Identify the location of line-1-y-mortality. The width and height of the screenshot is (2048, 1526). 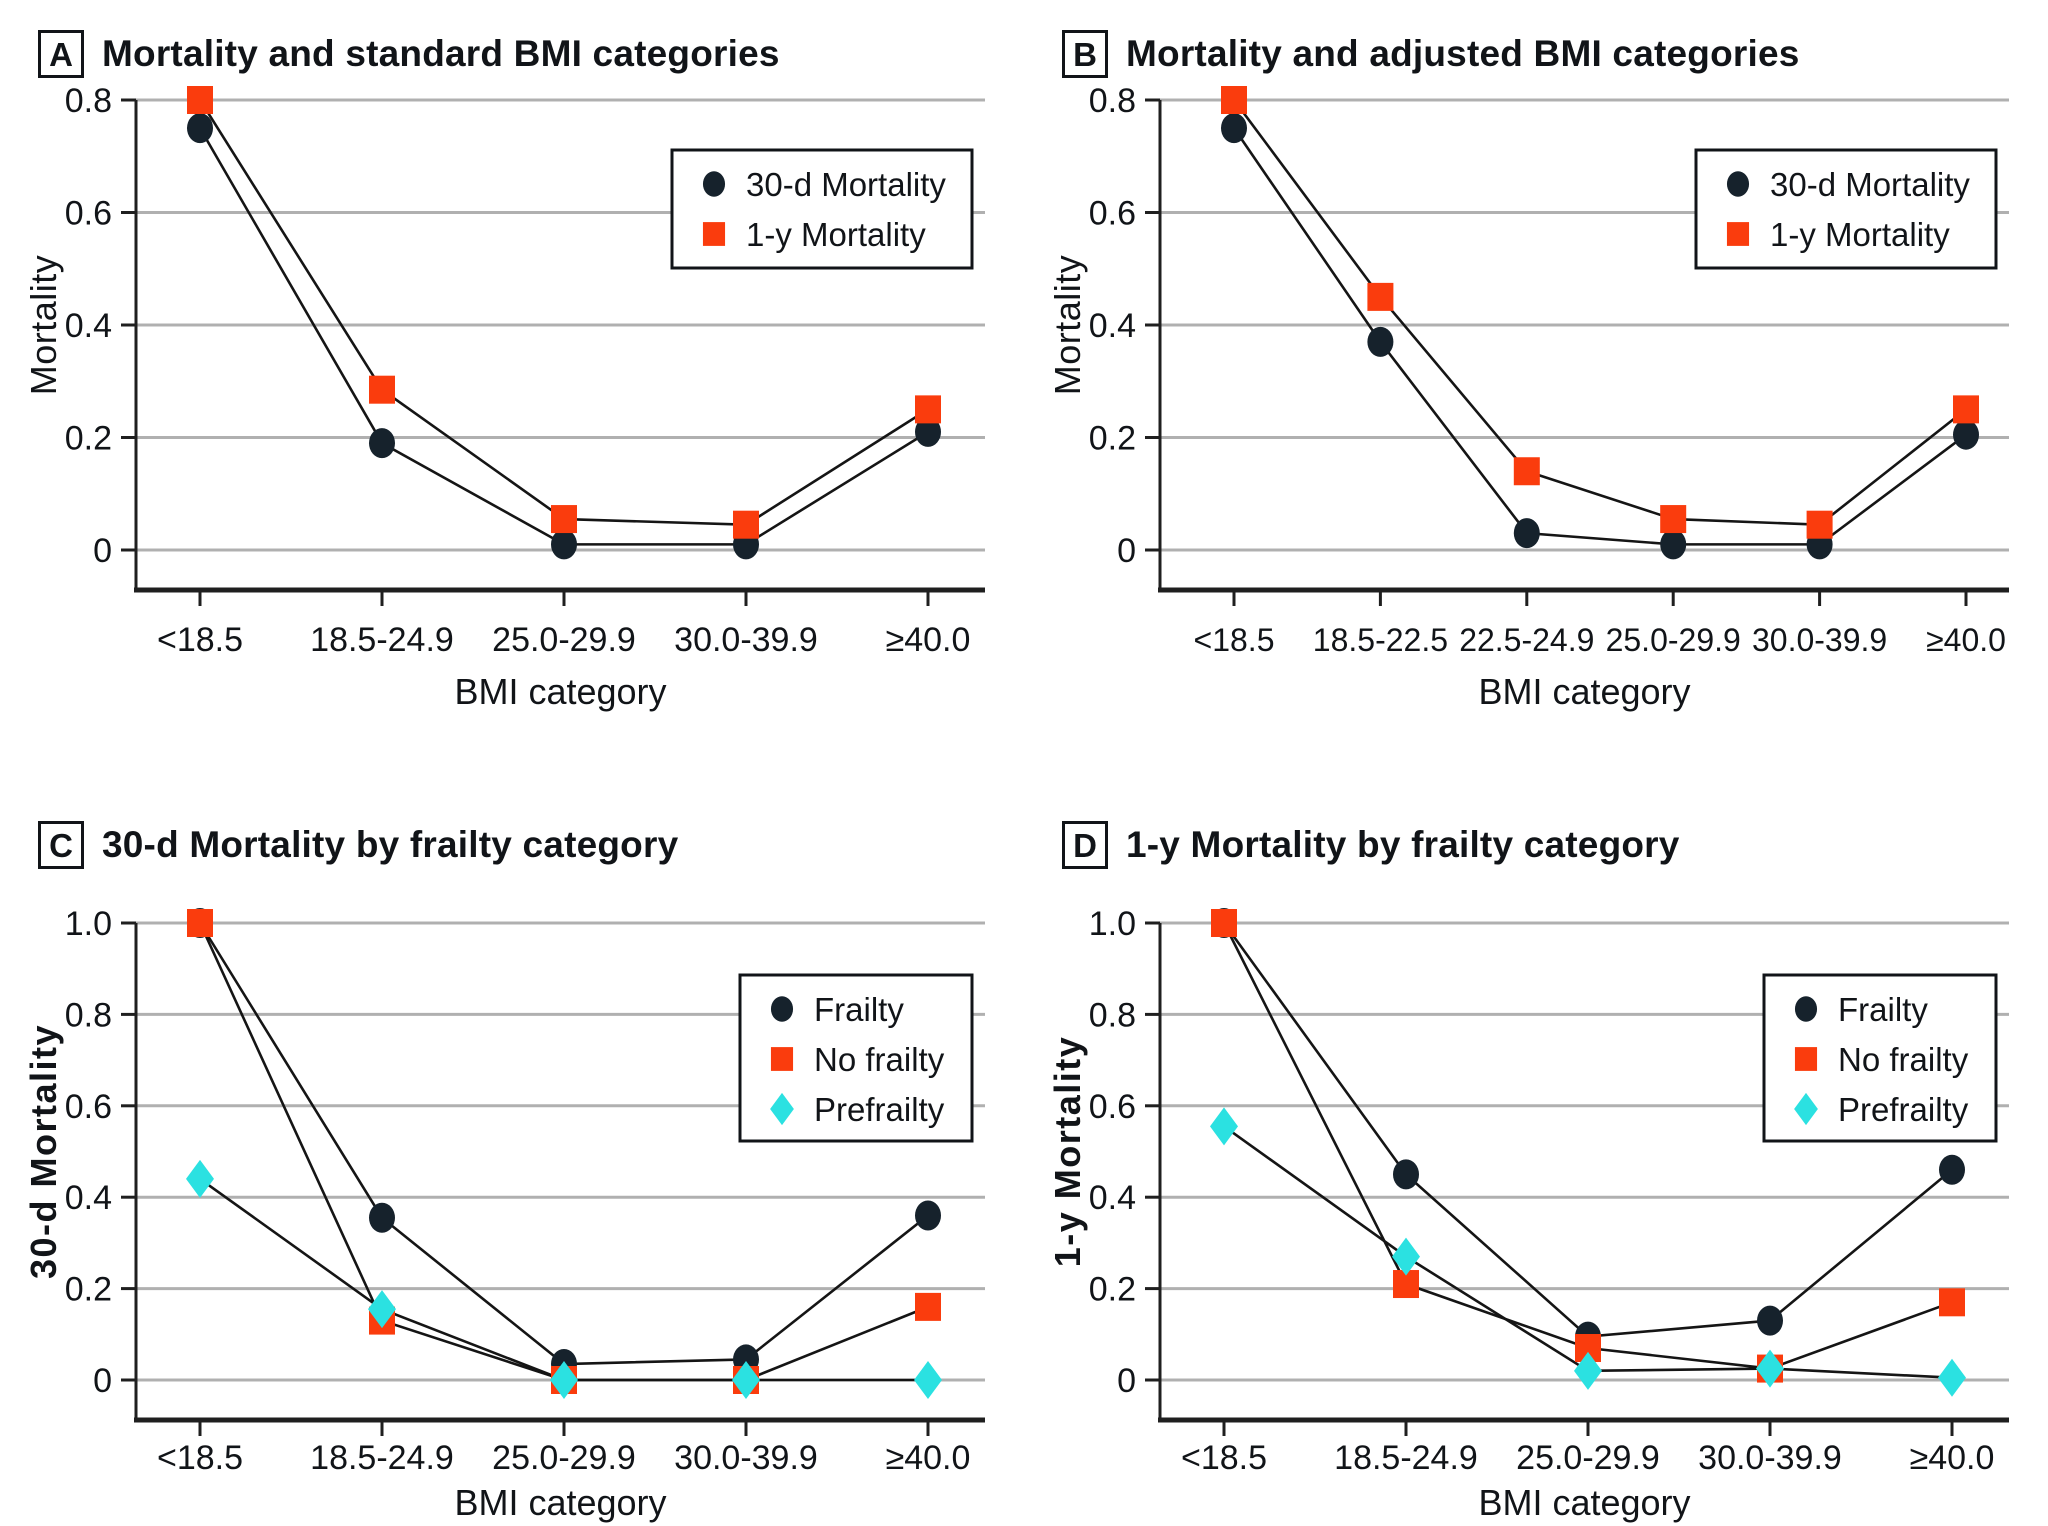
(1599, 313).